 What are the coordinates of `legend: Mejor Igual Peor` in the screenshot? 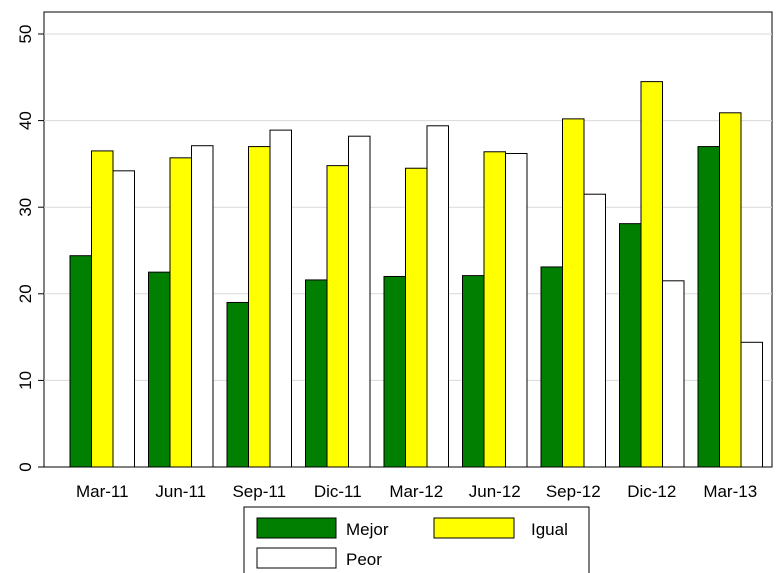 It's located at (416, 539).